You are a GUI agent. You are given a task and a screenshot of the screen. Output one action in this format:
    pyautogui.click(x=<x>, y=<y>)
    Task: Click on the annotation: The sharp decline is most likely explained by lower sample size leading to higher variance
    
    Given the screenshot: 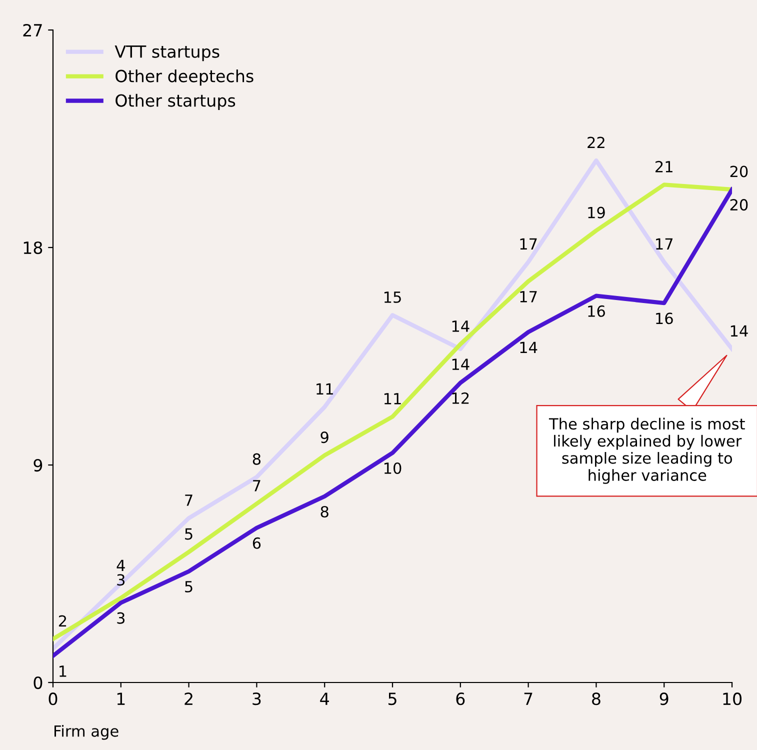 What is the action you would take?
    pyautogui.click(x=646, y=451)
    